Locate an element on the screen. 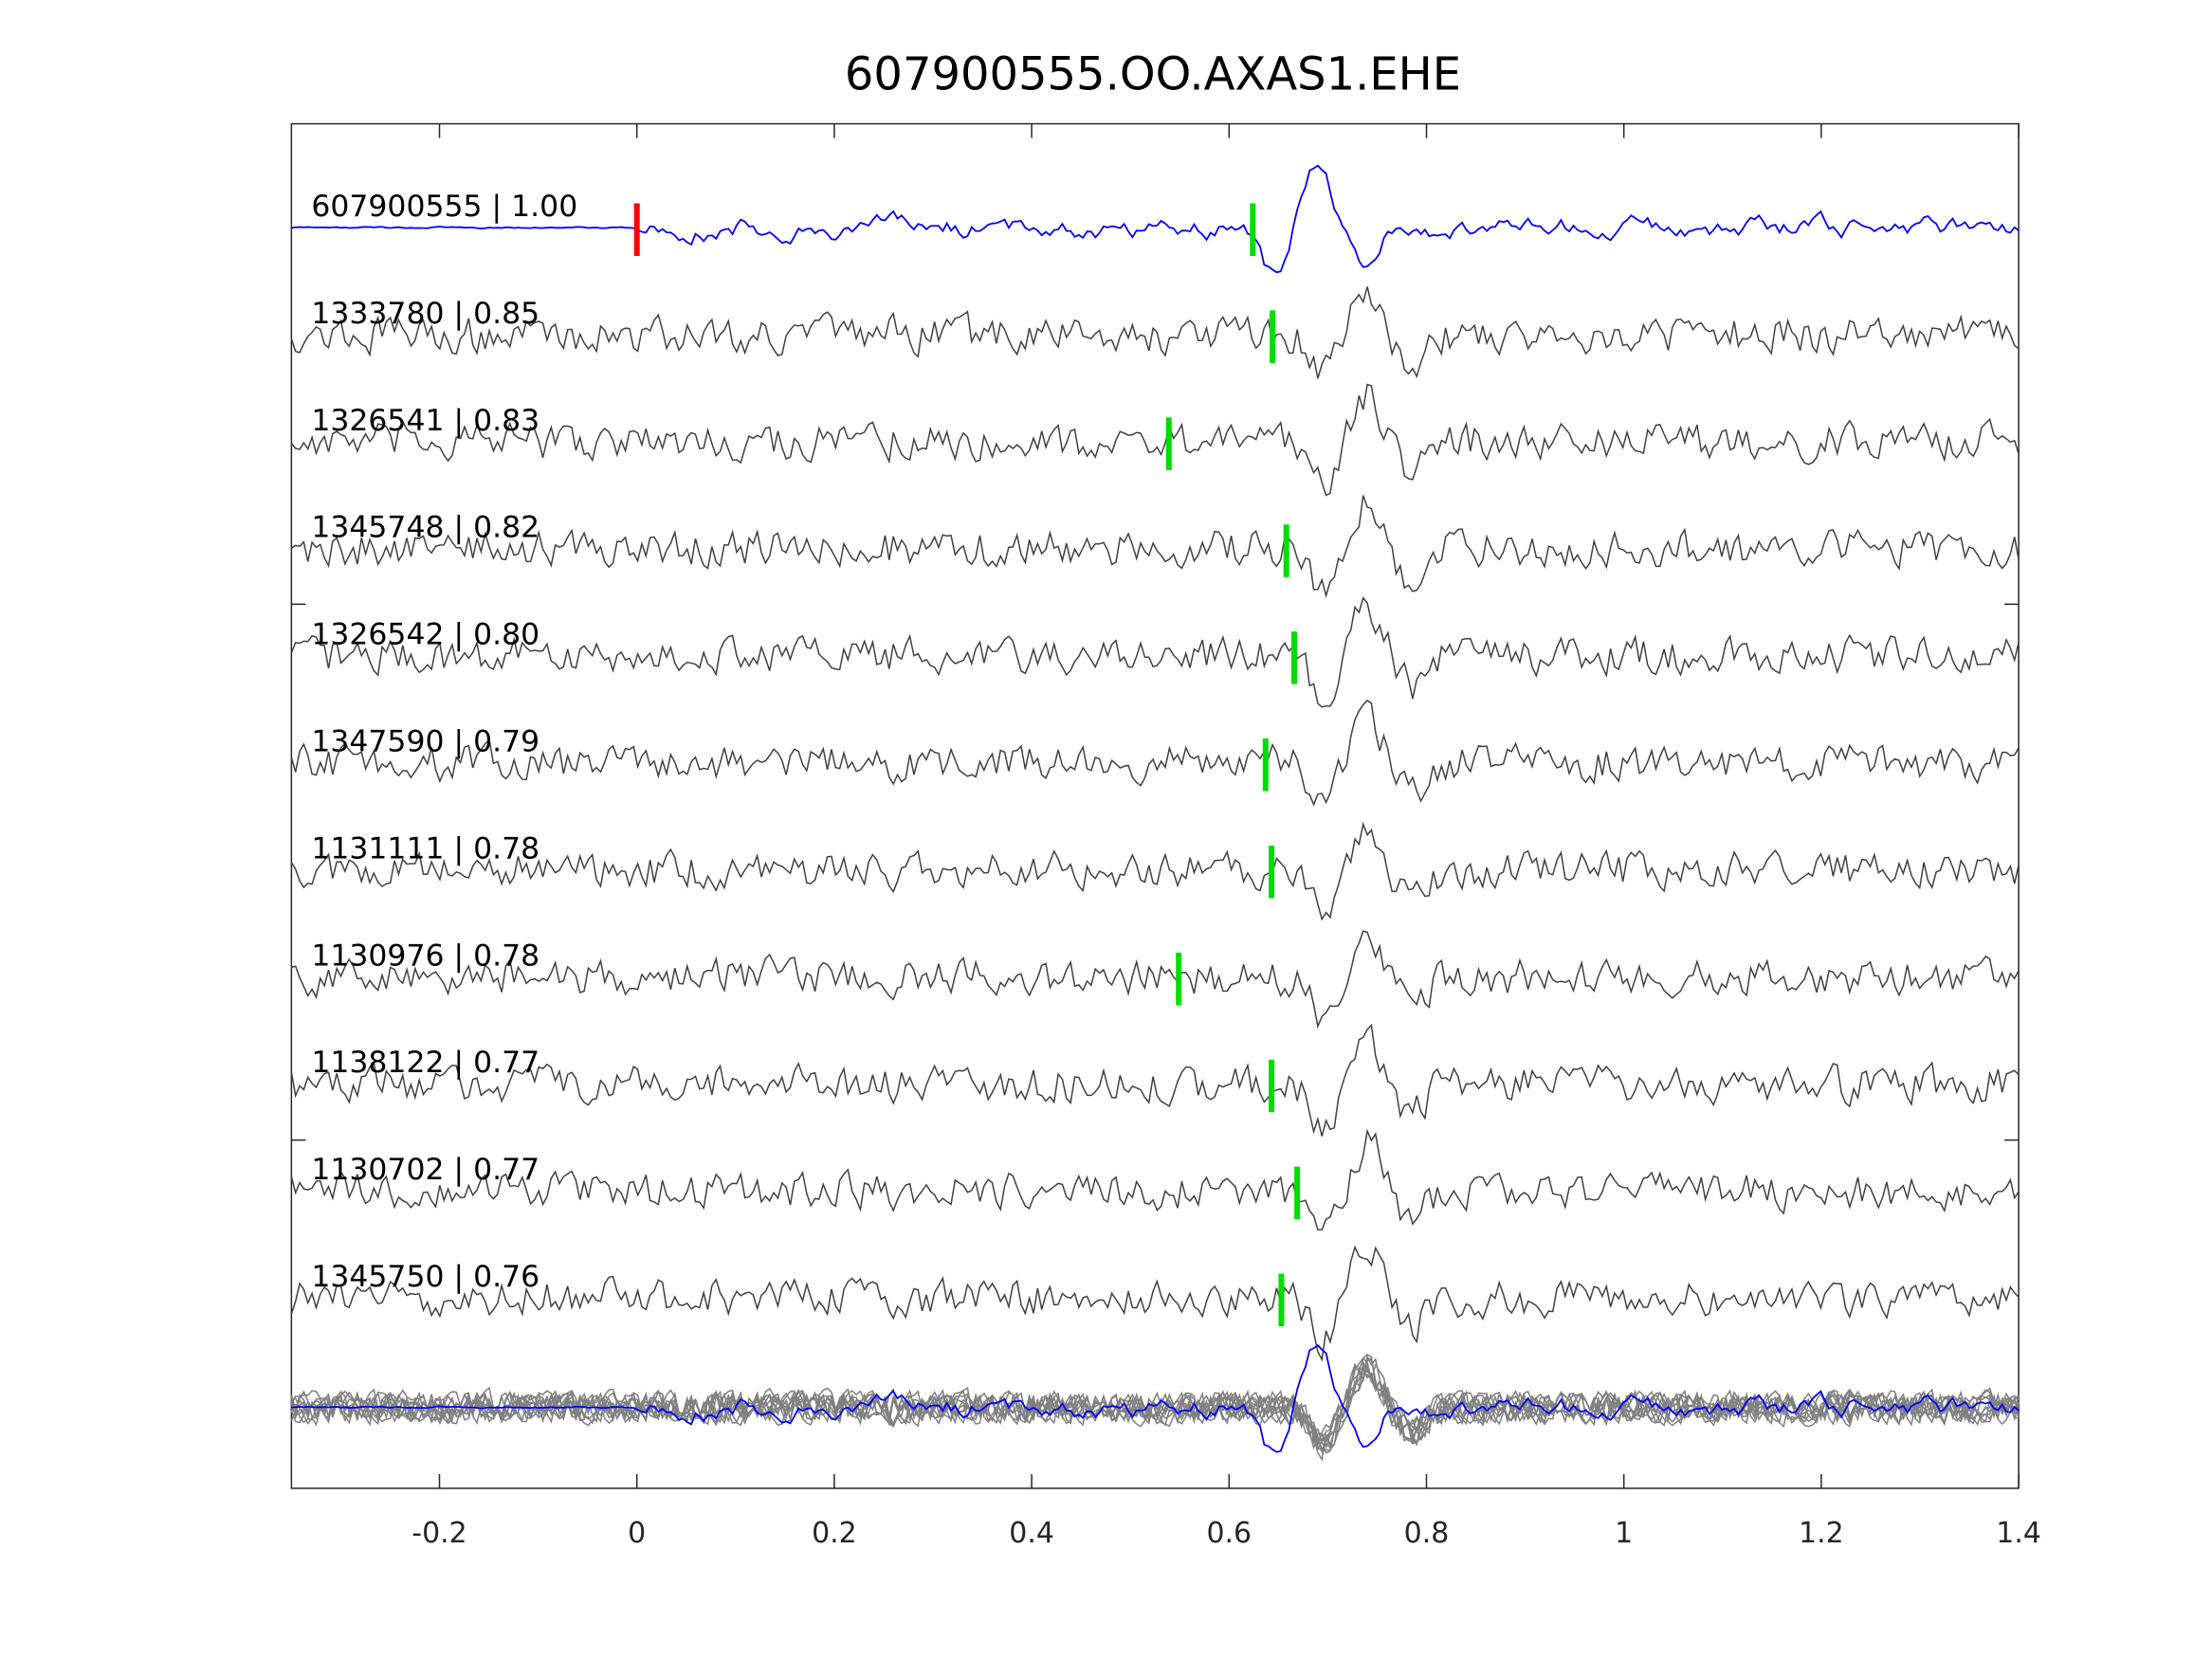 This screenshot has width=2212, height=1659. trace-label: 1131111 | 0.78 is located at coordinates (425, 848).